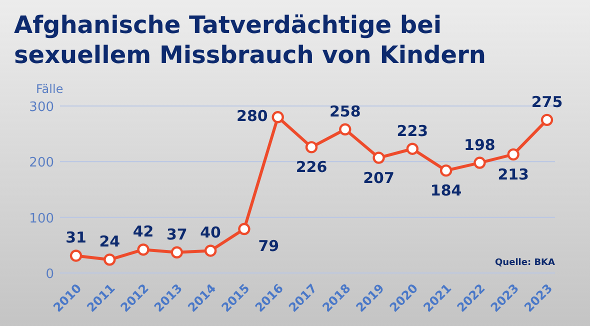 The height and width of the screenshot is (326, 590). I want to click on y-tick-label: 200, so click(41, 163).